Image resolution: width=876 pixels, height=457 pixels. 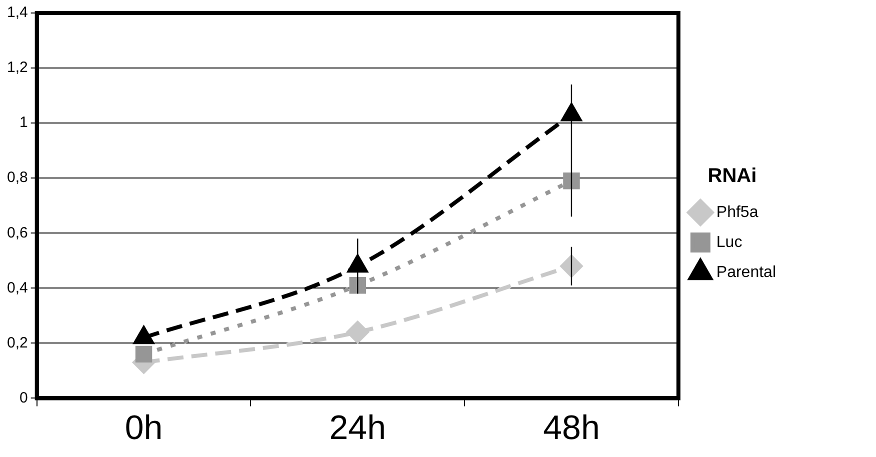 What do you see at coordinates (17, 67) in the screenshot?
I see `y-tick-label: 1,2` at bounding box center [17, 67].